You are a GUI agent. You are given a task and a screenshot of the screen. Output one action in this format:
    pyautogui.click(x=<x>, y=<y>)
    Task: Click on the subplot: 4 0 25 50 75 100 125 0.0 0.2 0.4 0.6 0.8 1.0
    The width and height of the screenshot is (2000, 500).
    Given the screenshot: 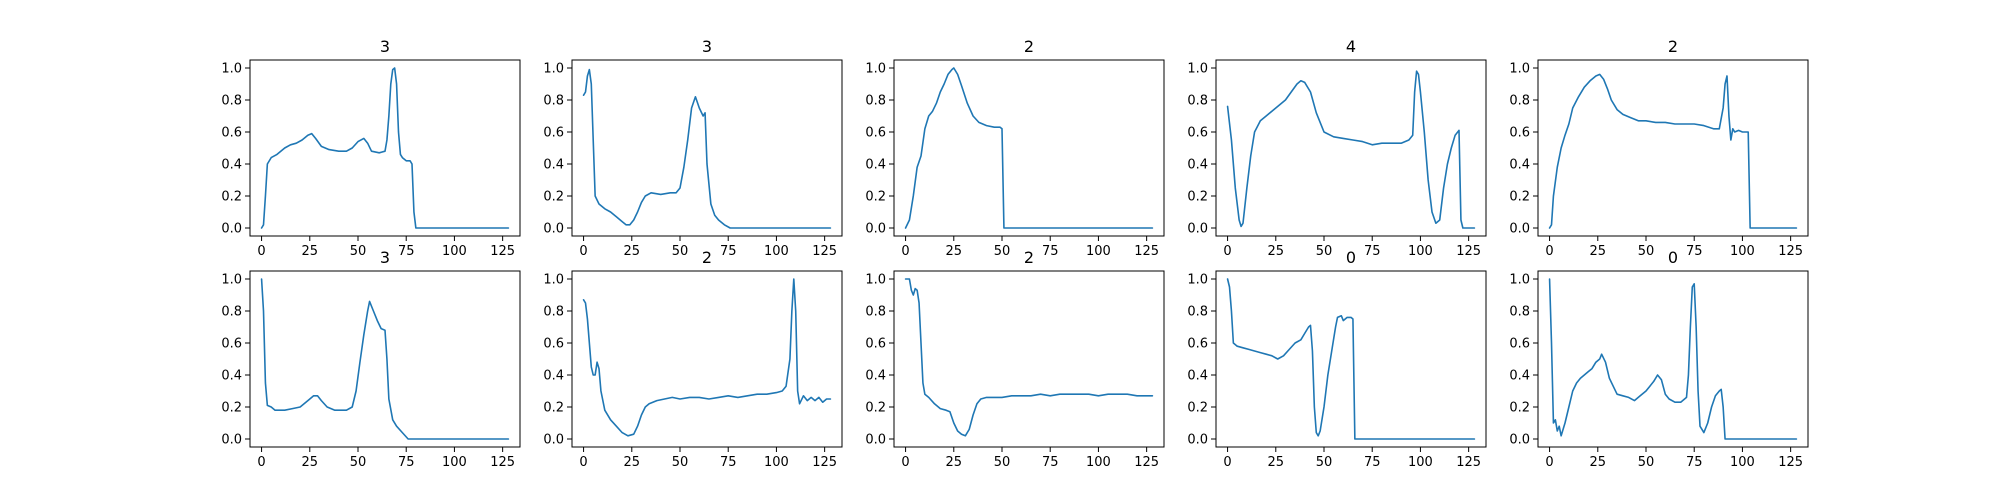 What is the action you would take?
    pyautogui.click(x=1337, y=148)
    